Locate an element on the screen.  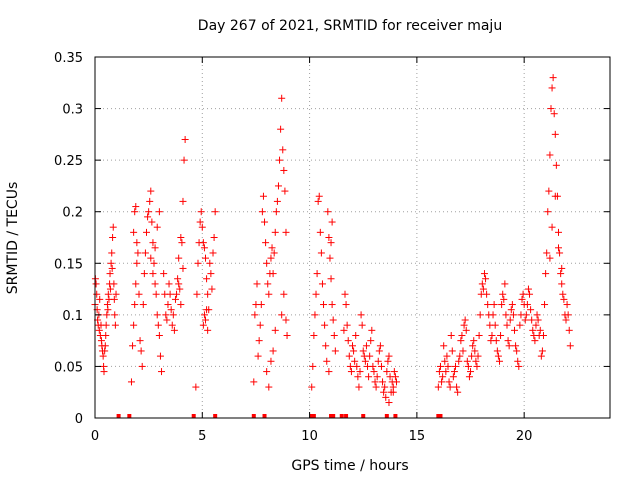
x-tick-label: 15 is located at coordinates (417, 436).